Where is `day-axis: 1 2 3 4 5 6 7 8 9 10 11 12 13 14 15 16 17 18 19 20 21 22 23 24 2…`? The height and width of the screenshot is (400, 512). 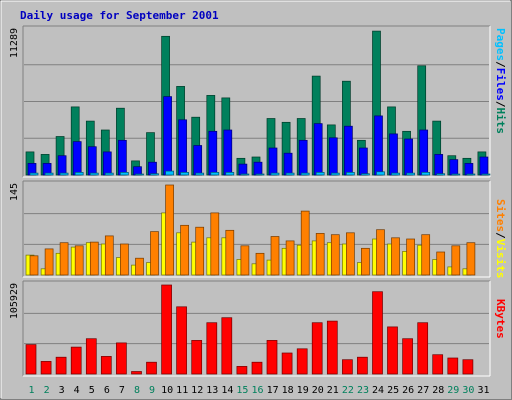
day-axis: 1 2 3 4 5 6 7 8 9 10 11 12 13 14 15 16 17 18 19 20 21 22 23 24 2… is located at coordinates (258, 390).